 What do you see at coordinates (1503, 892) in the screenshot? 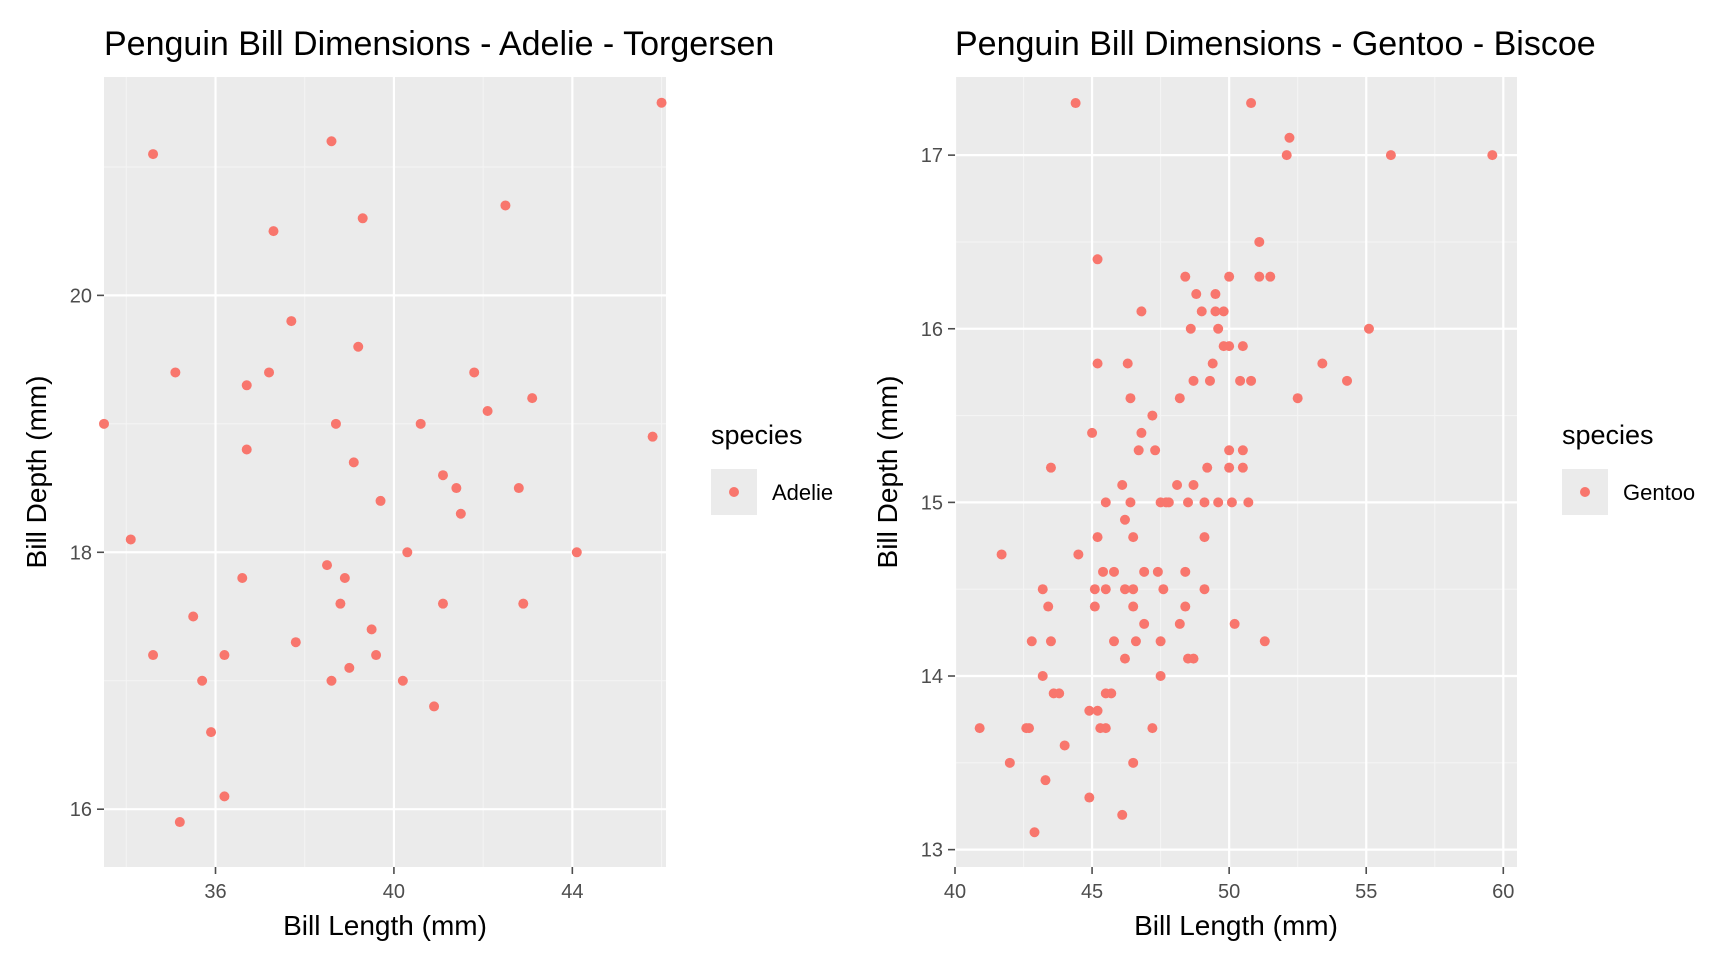
I see `x-tick-label: 60` at bounding box center [1503, 892].